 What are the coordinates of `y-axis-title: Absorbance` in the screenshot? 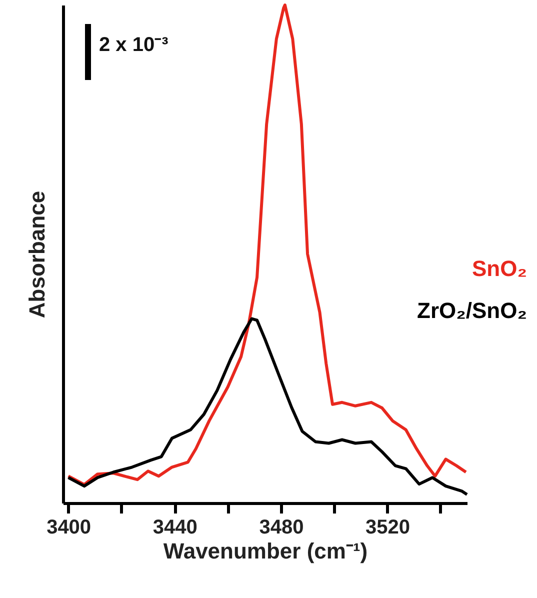 It's located at (37, 254).